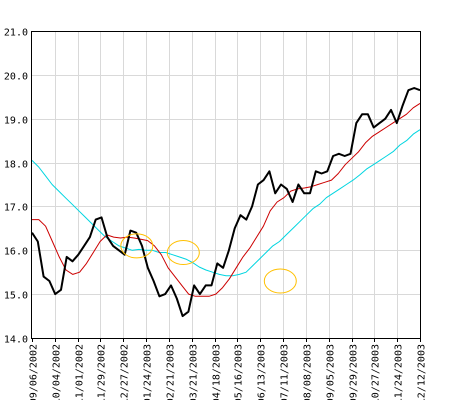 The width and height of the screenshot is (450, 400). What do you see at coordinates (331, 372) in the screenshot?
I see `x-tick-label: 09/05/2003` at bounding box center [331, 372].